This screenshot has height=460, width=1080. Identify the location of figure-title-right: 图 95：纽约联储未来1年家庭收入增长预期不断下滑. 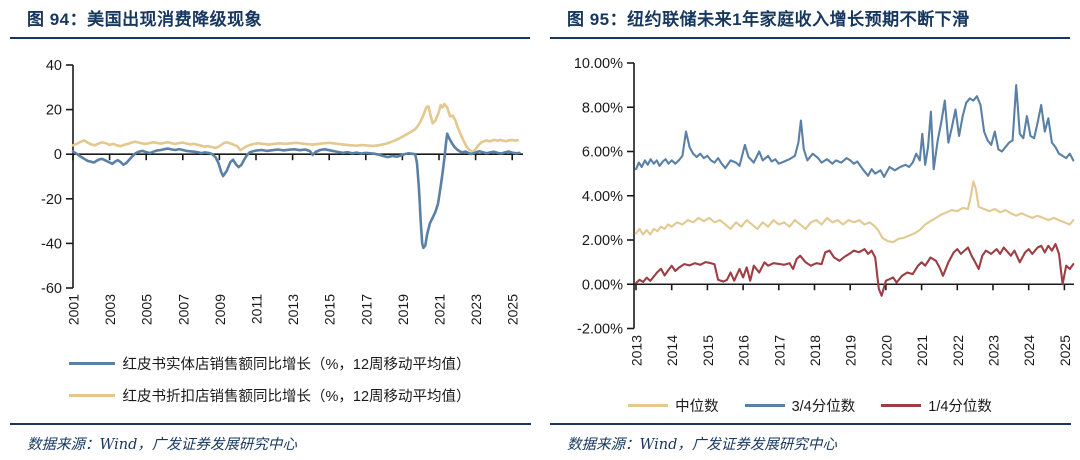
(768, 19).